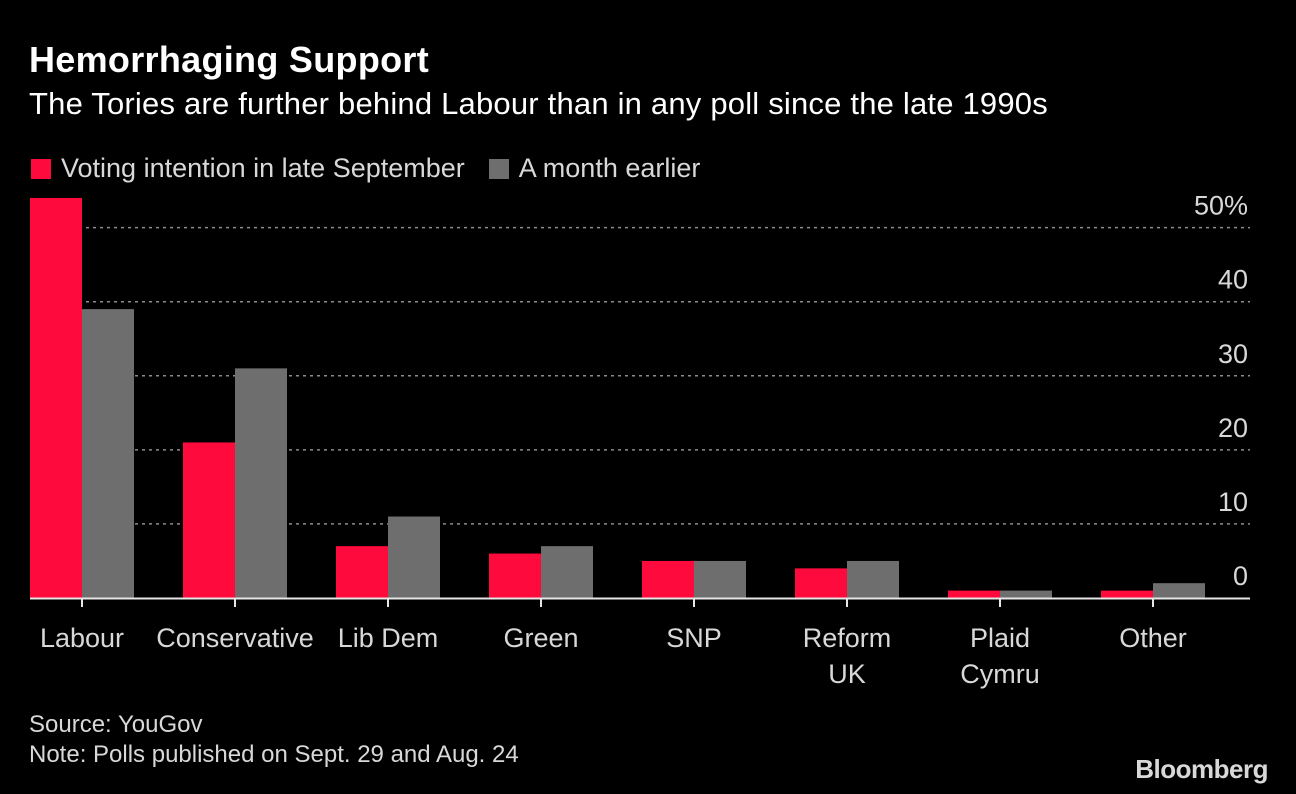 The width and height of the screenshot is (1296, 794). Describe the element at coordinates (540, 638) in the screenshot. I see `x-tick-label: Green` at that location.